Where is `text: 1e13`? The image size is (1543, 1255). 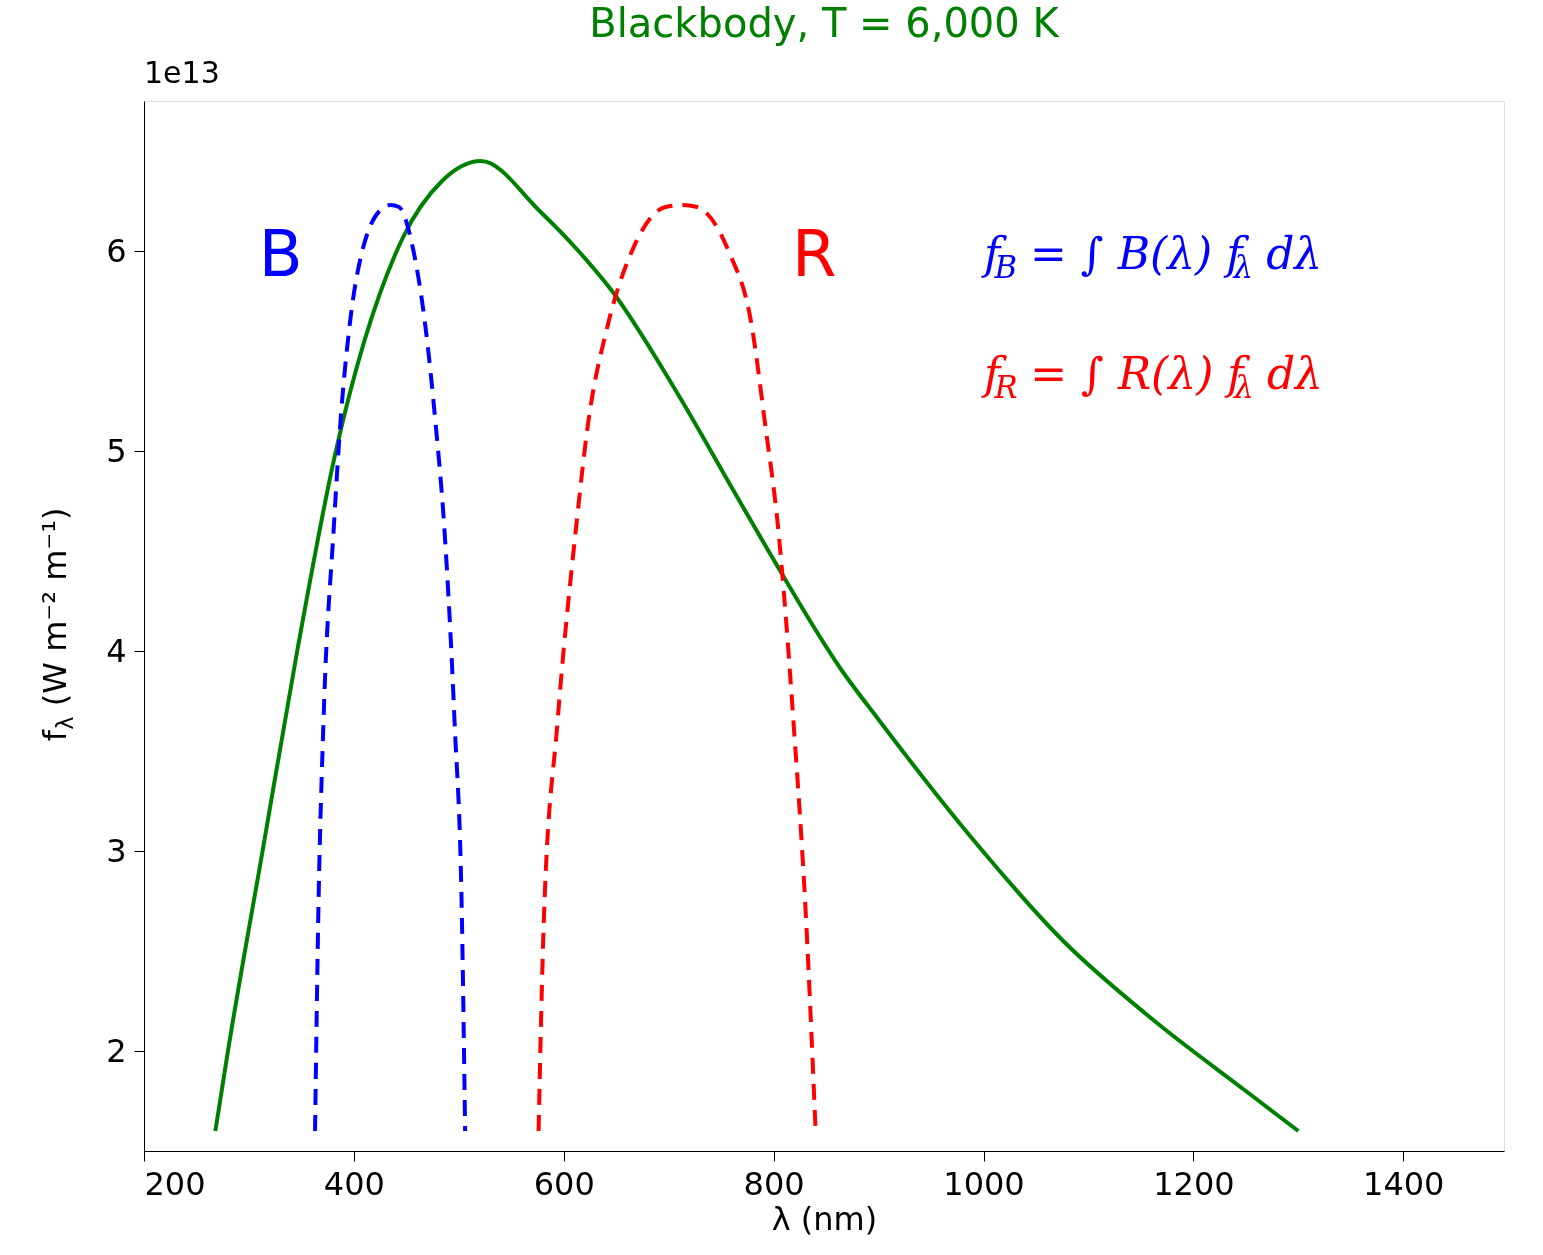 text: 1e13 is located at coordinates (182, 72).